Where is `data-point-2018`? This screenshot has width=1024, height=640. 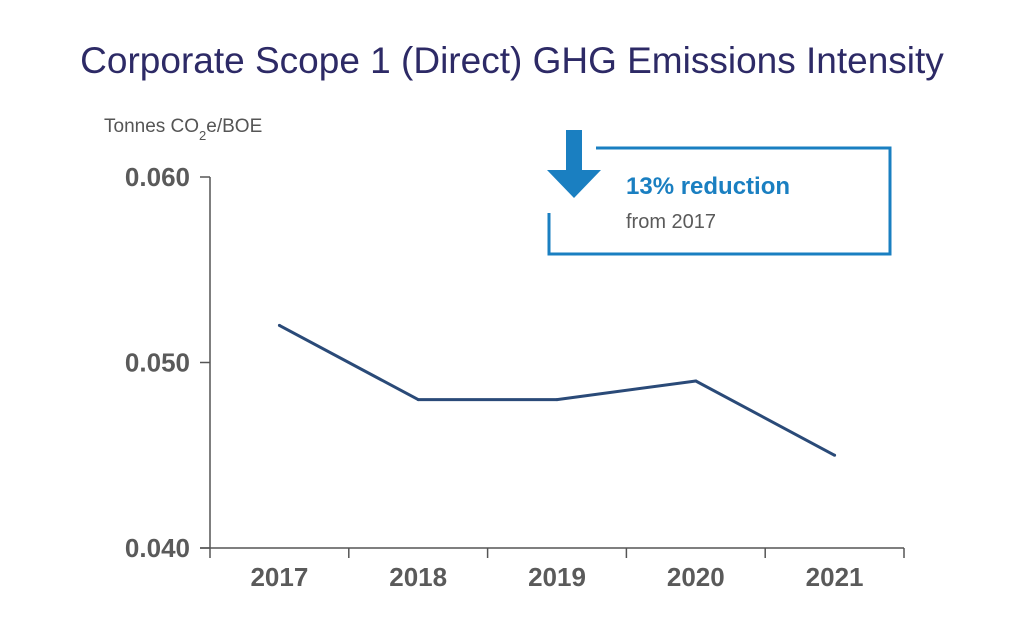
data-point-2018 is located at coordinates (418, 400).